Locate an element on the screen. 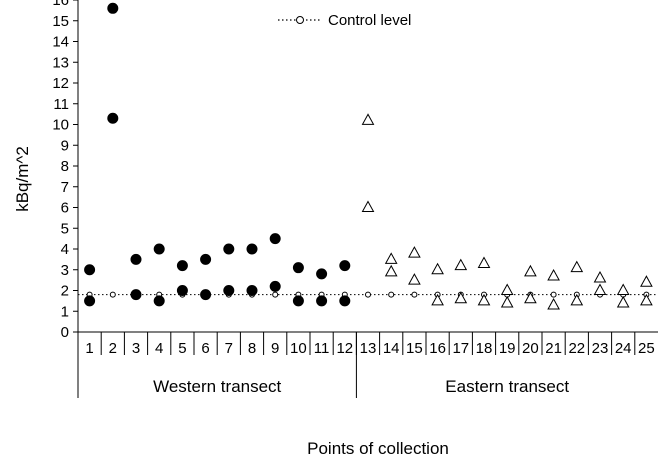  x-tick-label: 11 is located at coordinates (322, 348).